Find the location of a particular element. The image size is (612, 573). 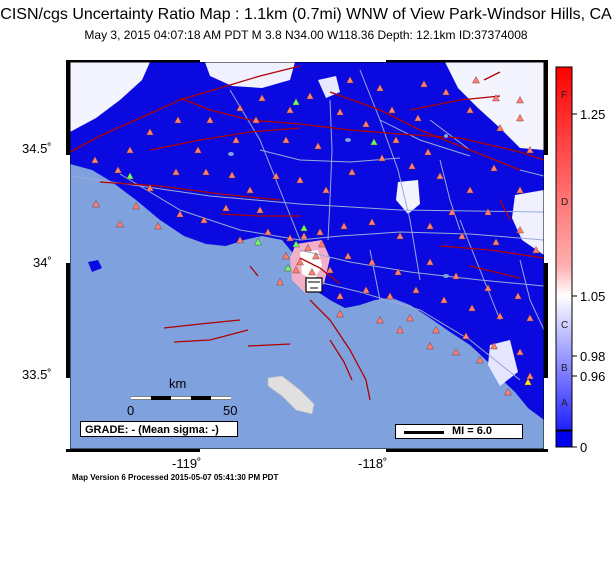

colorbar-value-low: 0 is located at coordinates (583, 447).